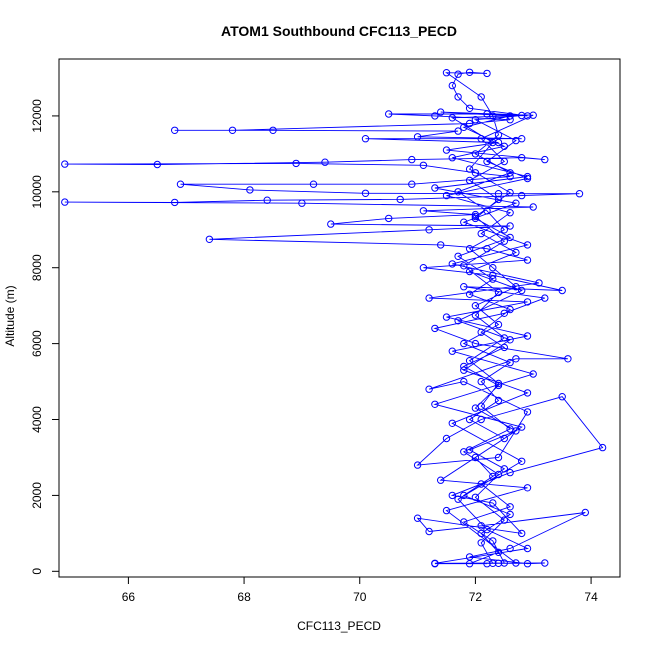  Describe the element at coordinates (44, 337) in the screenshot. I see `y-axis: 0 2000 4000 6000 8000 10000 12000` at that location.